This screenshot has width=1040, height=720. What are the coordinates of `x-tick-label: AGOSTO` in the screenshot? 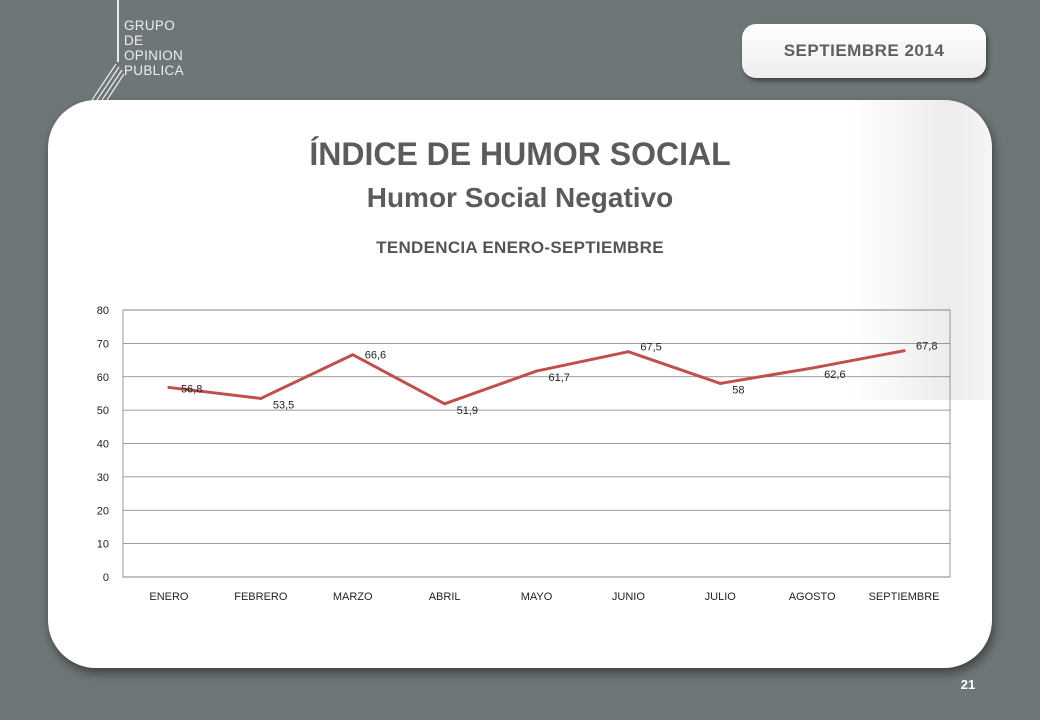 It's located at (812, 597).